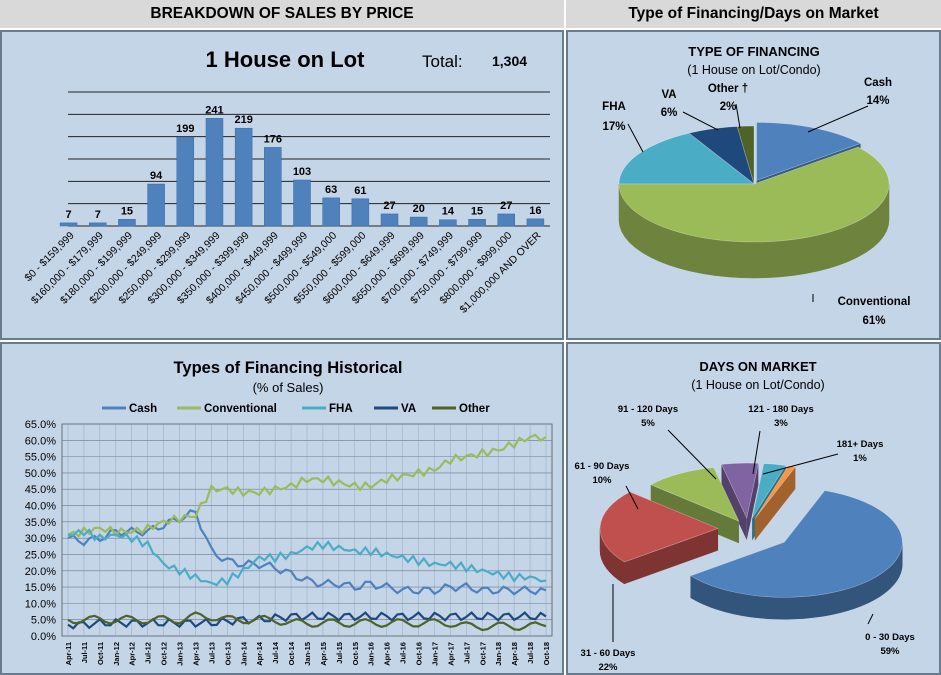  Describe the element at coordinates (307, 552) in the screenshot. I see `series-line-cash` at that location.